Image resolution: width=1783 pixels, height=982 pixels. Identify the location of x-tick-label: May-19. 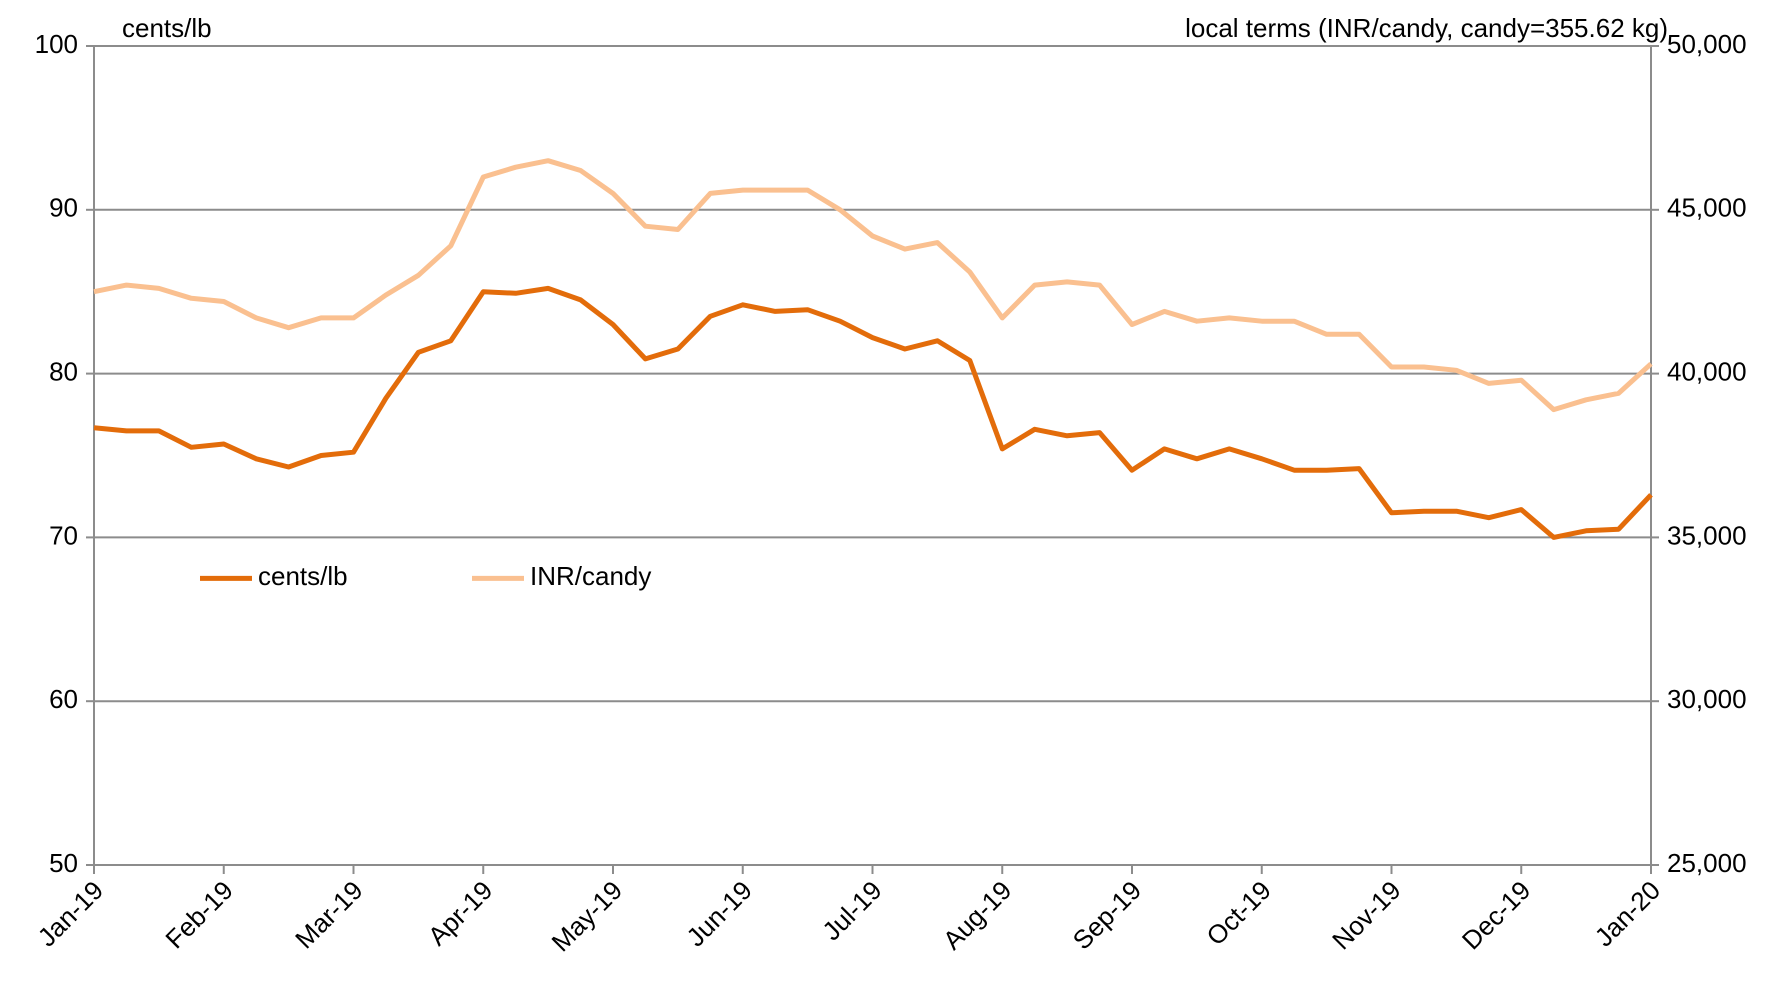
(587, 916).